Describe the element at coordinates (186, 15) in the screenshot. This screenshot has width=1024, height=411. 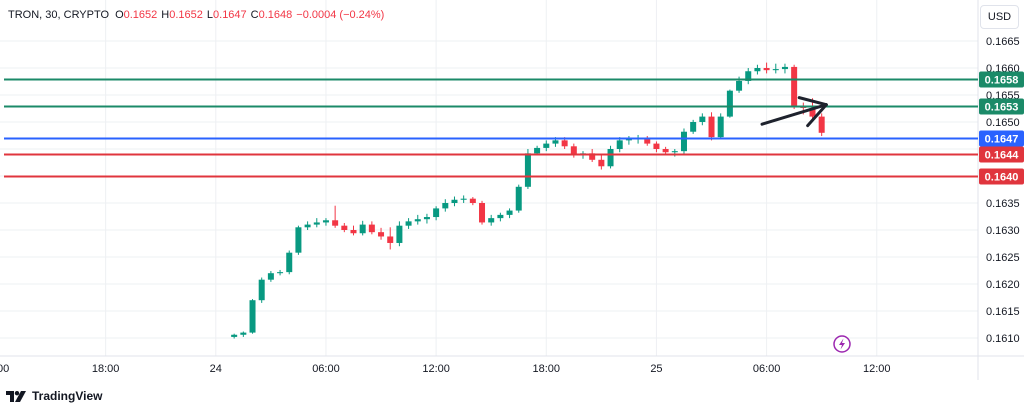
I see `high-value: 0.1652` at that location.